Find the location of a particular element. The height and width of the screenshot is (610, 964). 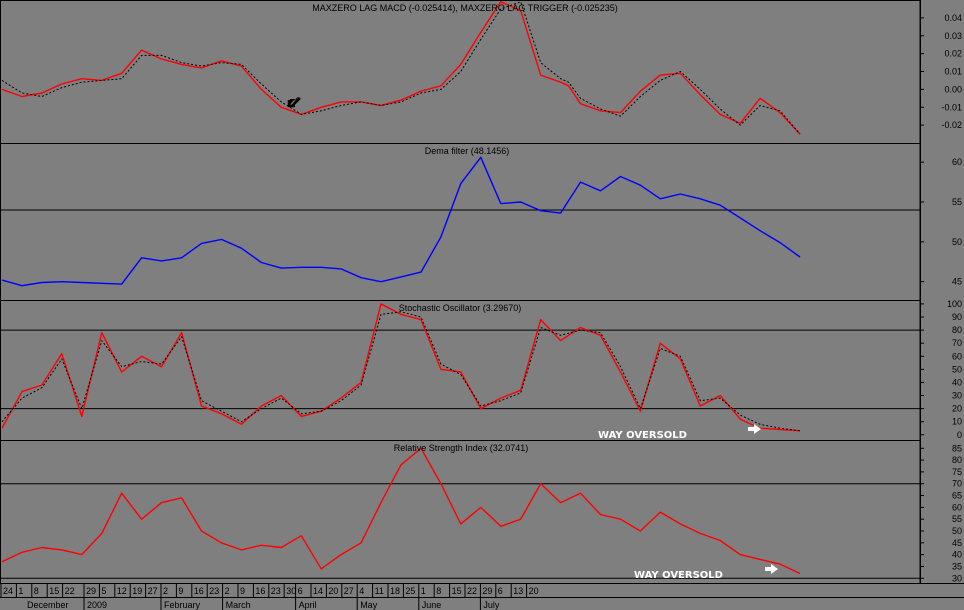

panel-title: Dema filter (48.1456) is located at coordinates (467, 151).